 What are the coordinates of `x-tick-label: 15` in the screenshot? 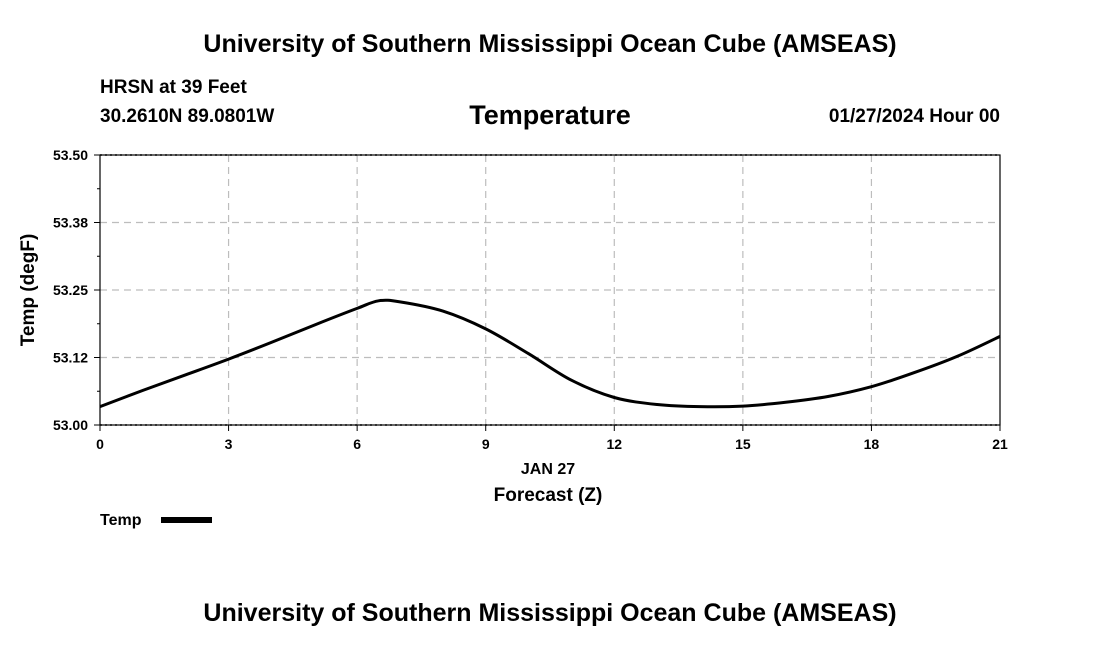 It's located at (743, 444).